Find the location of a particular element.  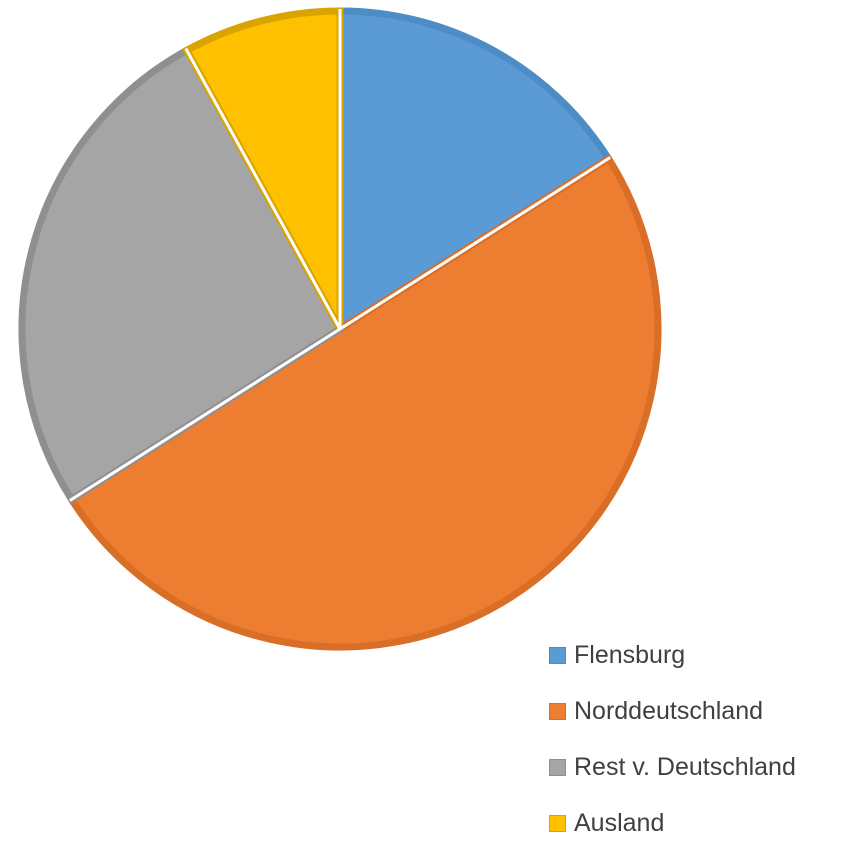

legend-label-flensburg: Flensburg is located at coordinates (630, 655).